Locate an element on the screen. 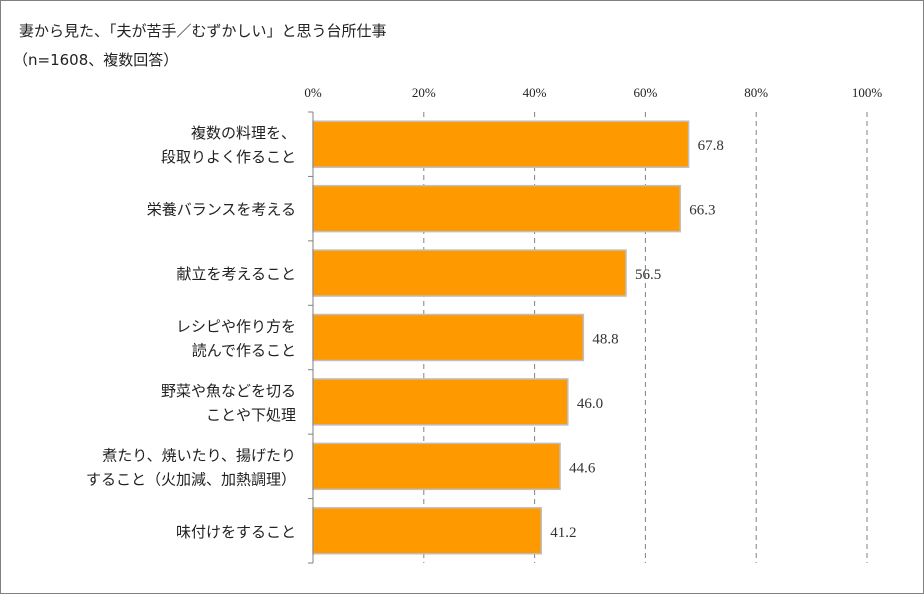 The height and width of the screenshot is (594, 924). category-label: 煮たり、焼いたり、揚げたり is located at coordinates (199, 455).